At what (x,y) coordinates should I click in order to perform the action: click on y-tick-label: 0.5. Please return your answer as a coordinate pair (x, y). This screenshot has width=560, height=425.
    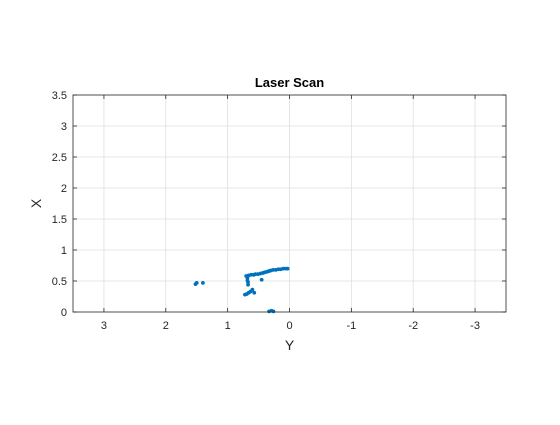
    Looking at the image, I should click on (59, 282).